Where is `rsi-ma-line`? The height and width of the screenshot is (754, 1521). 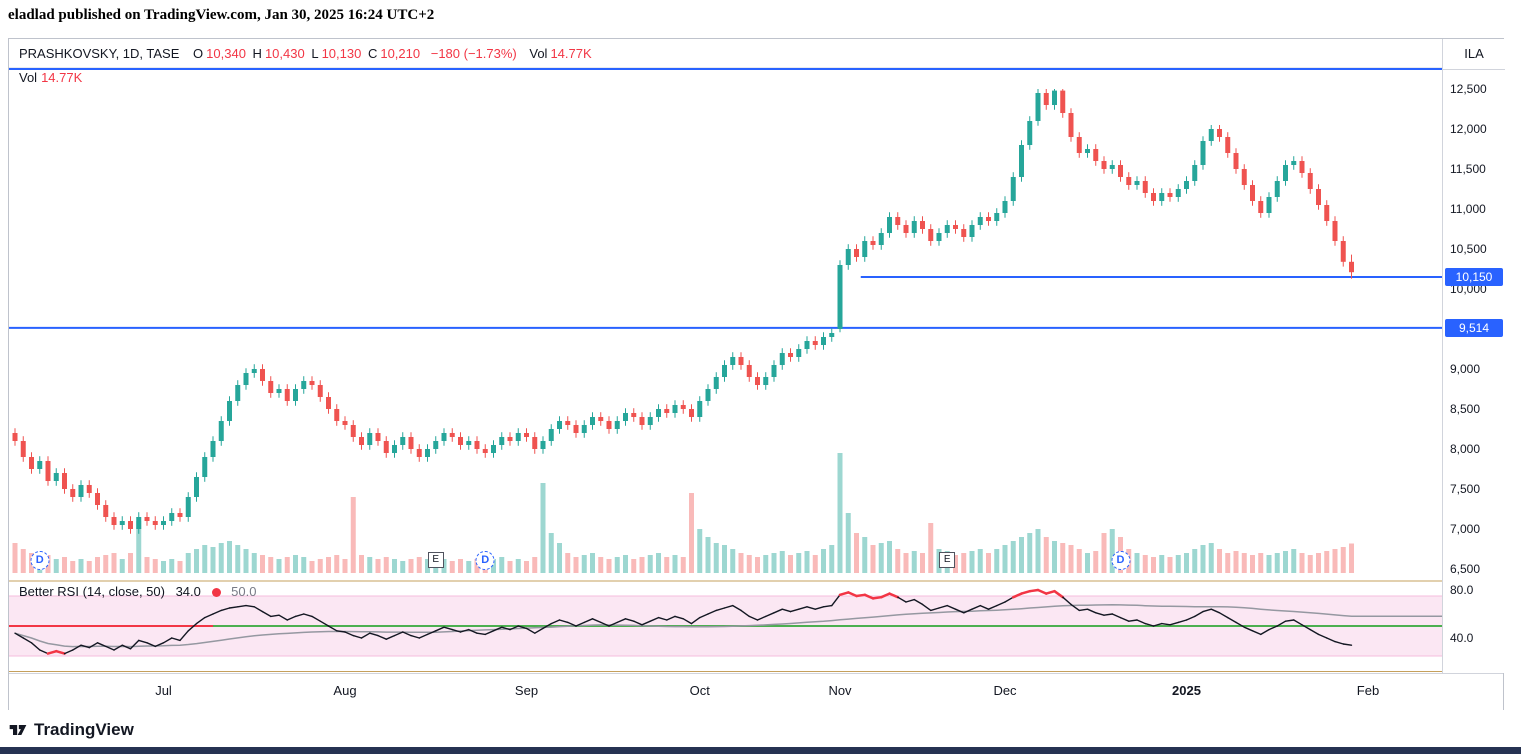
rsi-ma-line is located at coordinates (728, 626).